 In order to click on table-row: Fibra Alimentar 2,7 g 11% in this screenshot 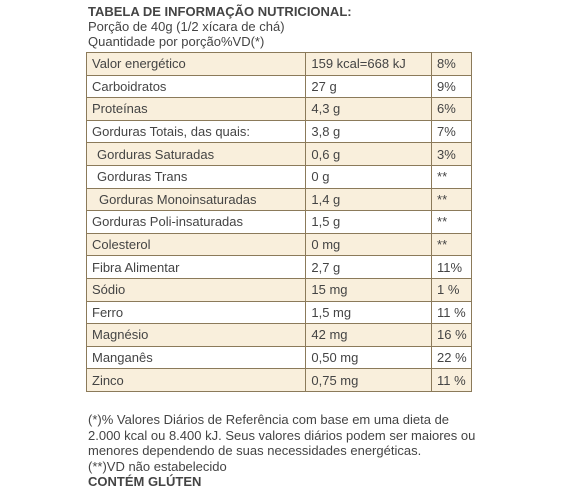, I will do `click(278, 267)`.